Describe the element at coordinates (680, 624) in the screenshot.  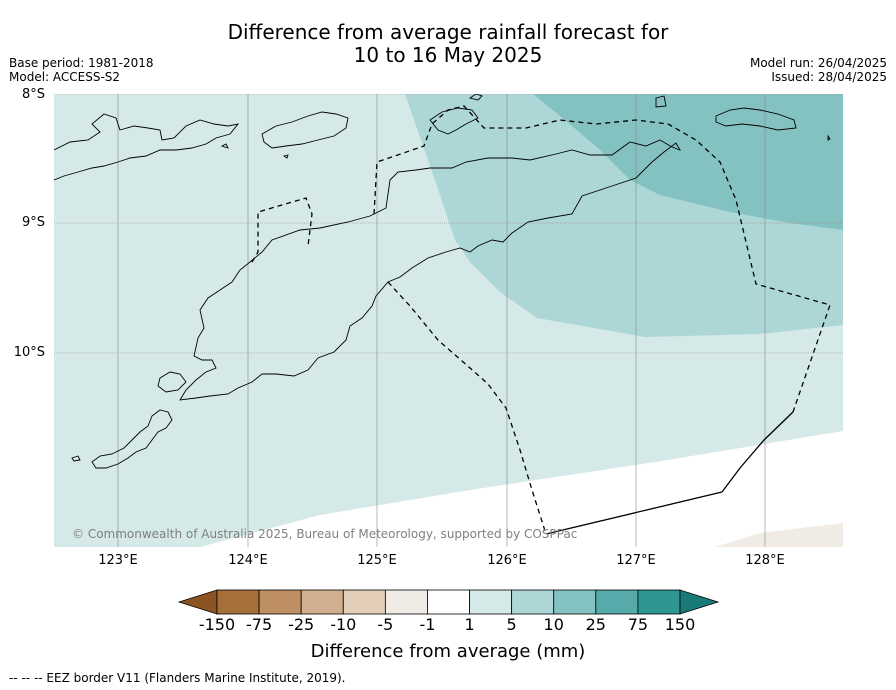
I see `colorbar-tick-label: 150` at that location.